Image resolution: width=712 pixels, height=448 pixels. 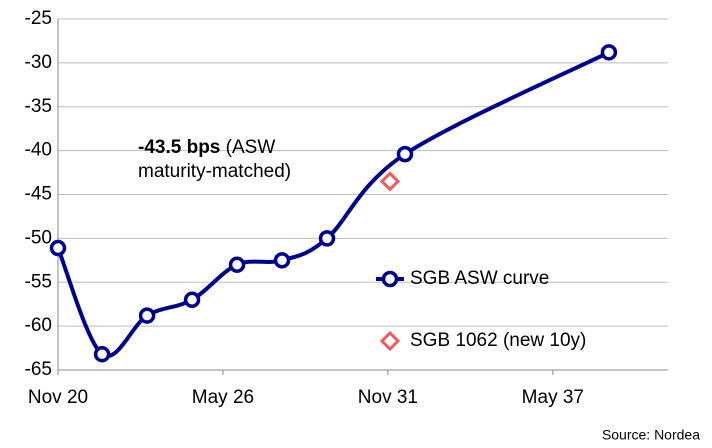 What do you see at coordinates (38, 325) in the screenshot?
I see `y-tick-label: -60` at bounding box center [38, 325].